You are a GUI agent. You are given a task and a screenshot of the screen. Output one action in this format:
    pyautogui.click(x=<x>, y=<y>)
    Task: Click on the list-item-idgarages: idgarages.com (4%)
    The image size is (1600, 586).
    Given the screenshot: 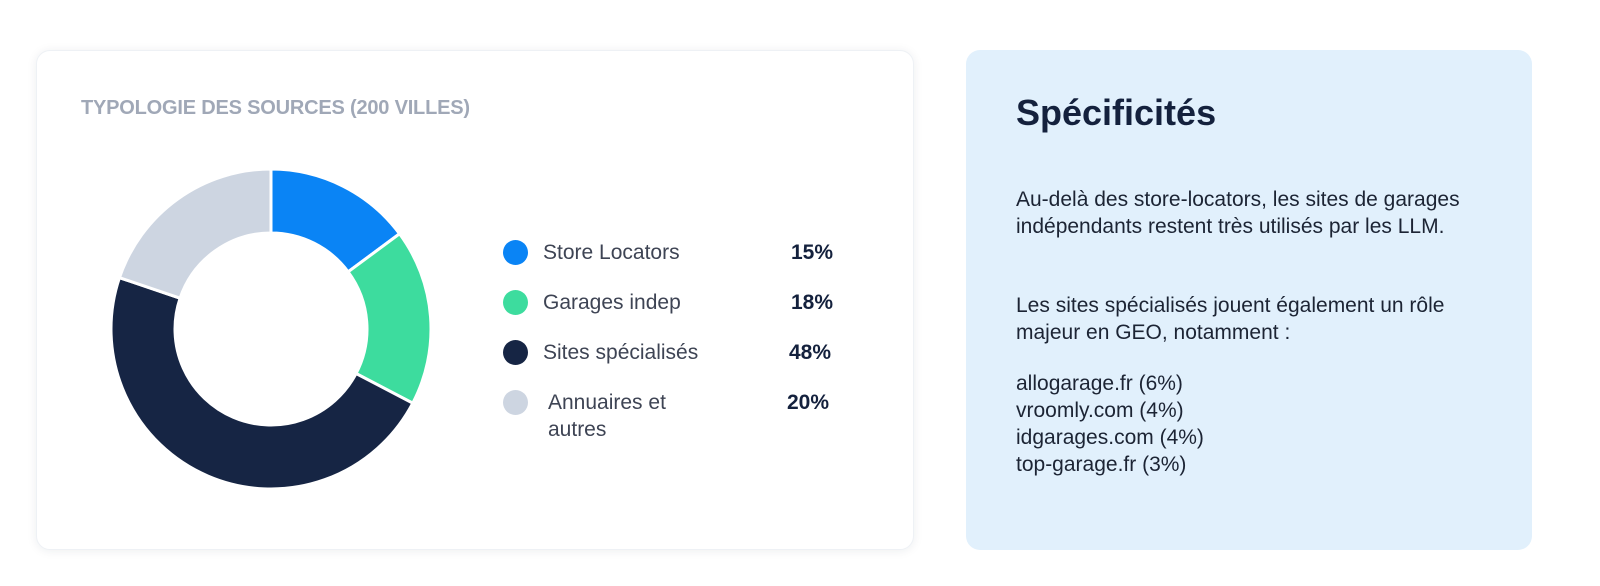 What is the action you would take?
    pyautogui.click(x=1110, y=437)
    